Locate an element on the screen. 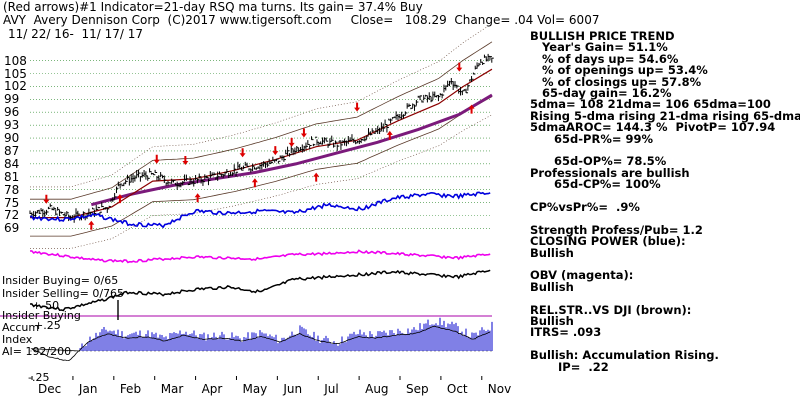 This screenshot has height=402, width=800. ma65-path is located at coordinates (291, 150).